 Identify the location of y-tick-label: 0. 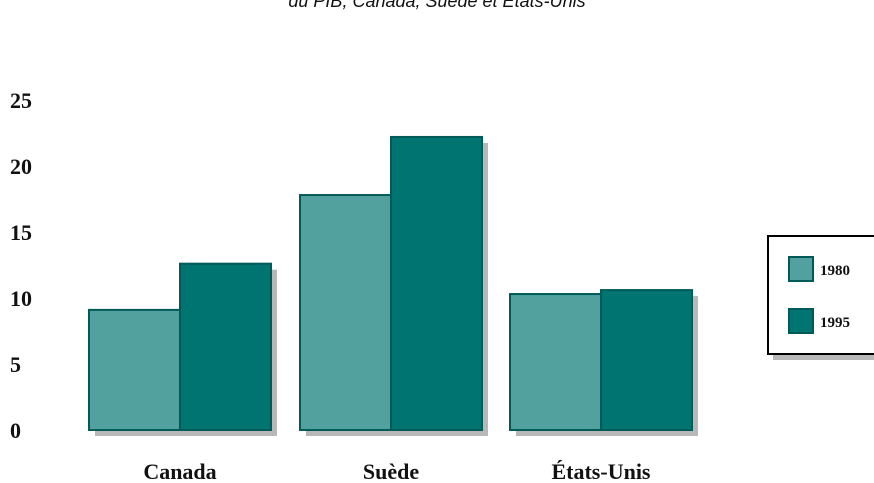
(15, 430).